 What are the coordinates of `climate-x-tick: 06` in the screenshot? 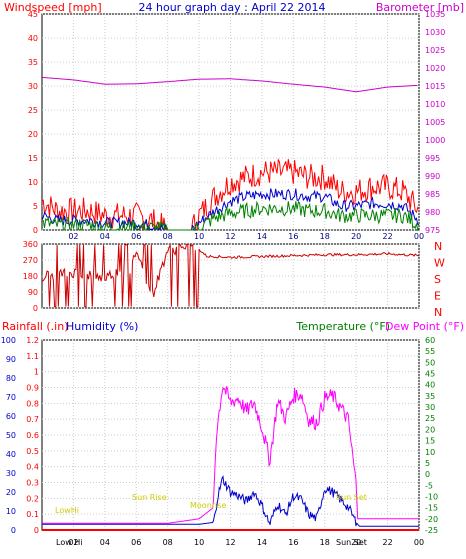 It's located at (136, 542).